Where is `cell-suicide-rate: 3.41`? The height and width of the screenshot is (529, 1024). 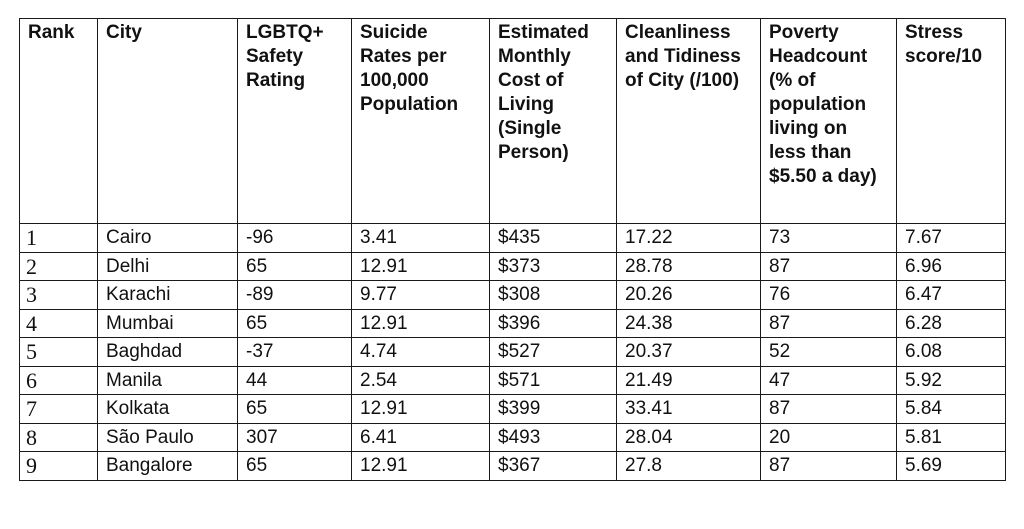
cell-suicide-rate: 3.41 is located at coordinates (420, 238).